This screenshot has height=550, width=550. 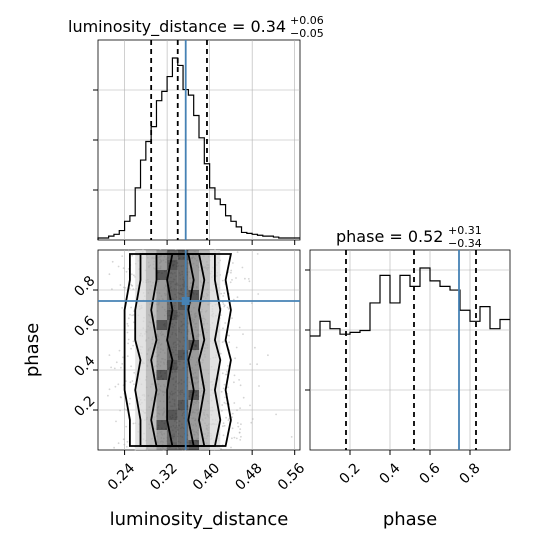 What do you see at coordinates (465, 230) in the screenshot?
I see `phase-title-plus: +0.31` at bounding box center [465, 230].